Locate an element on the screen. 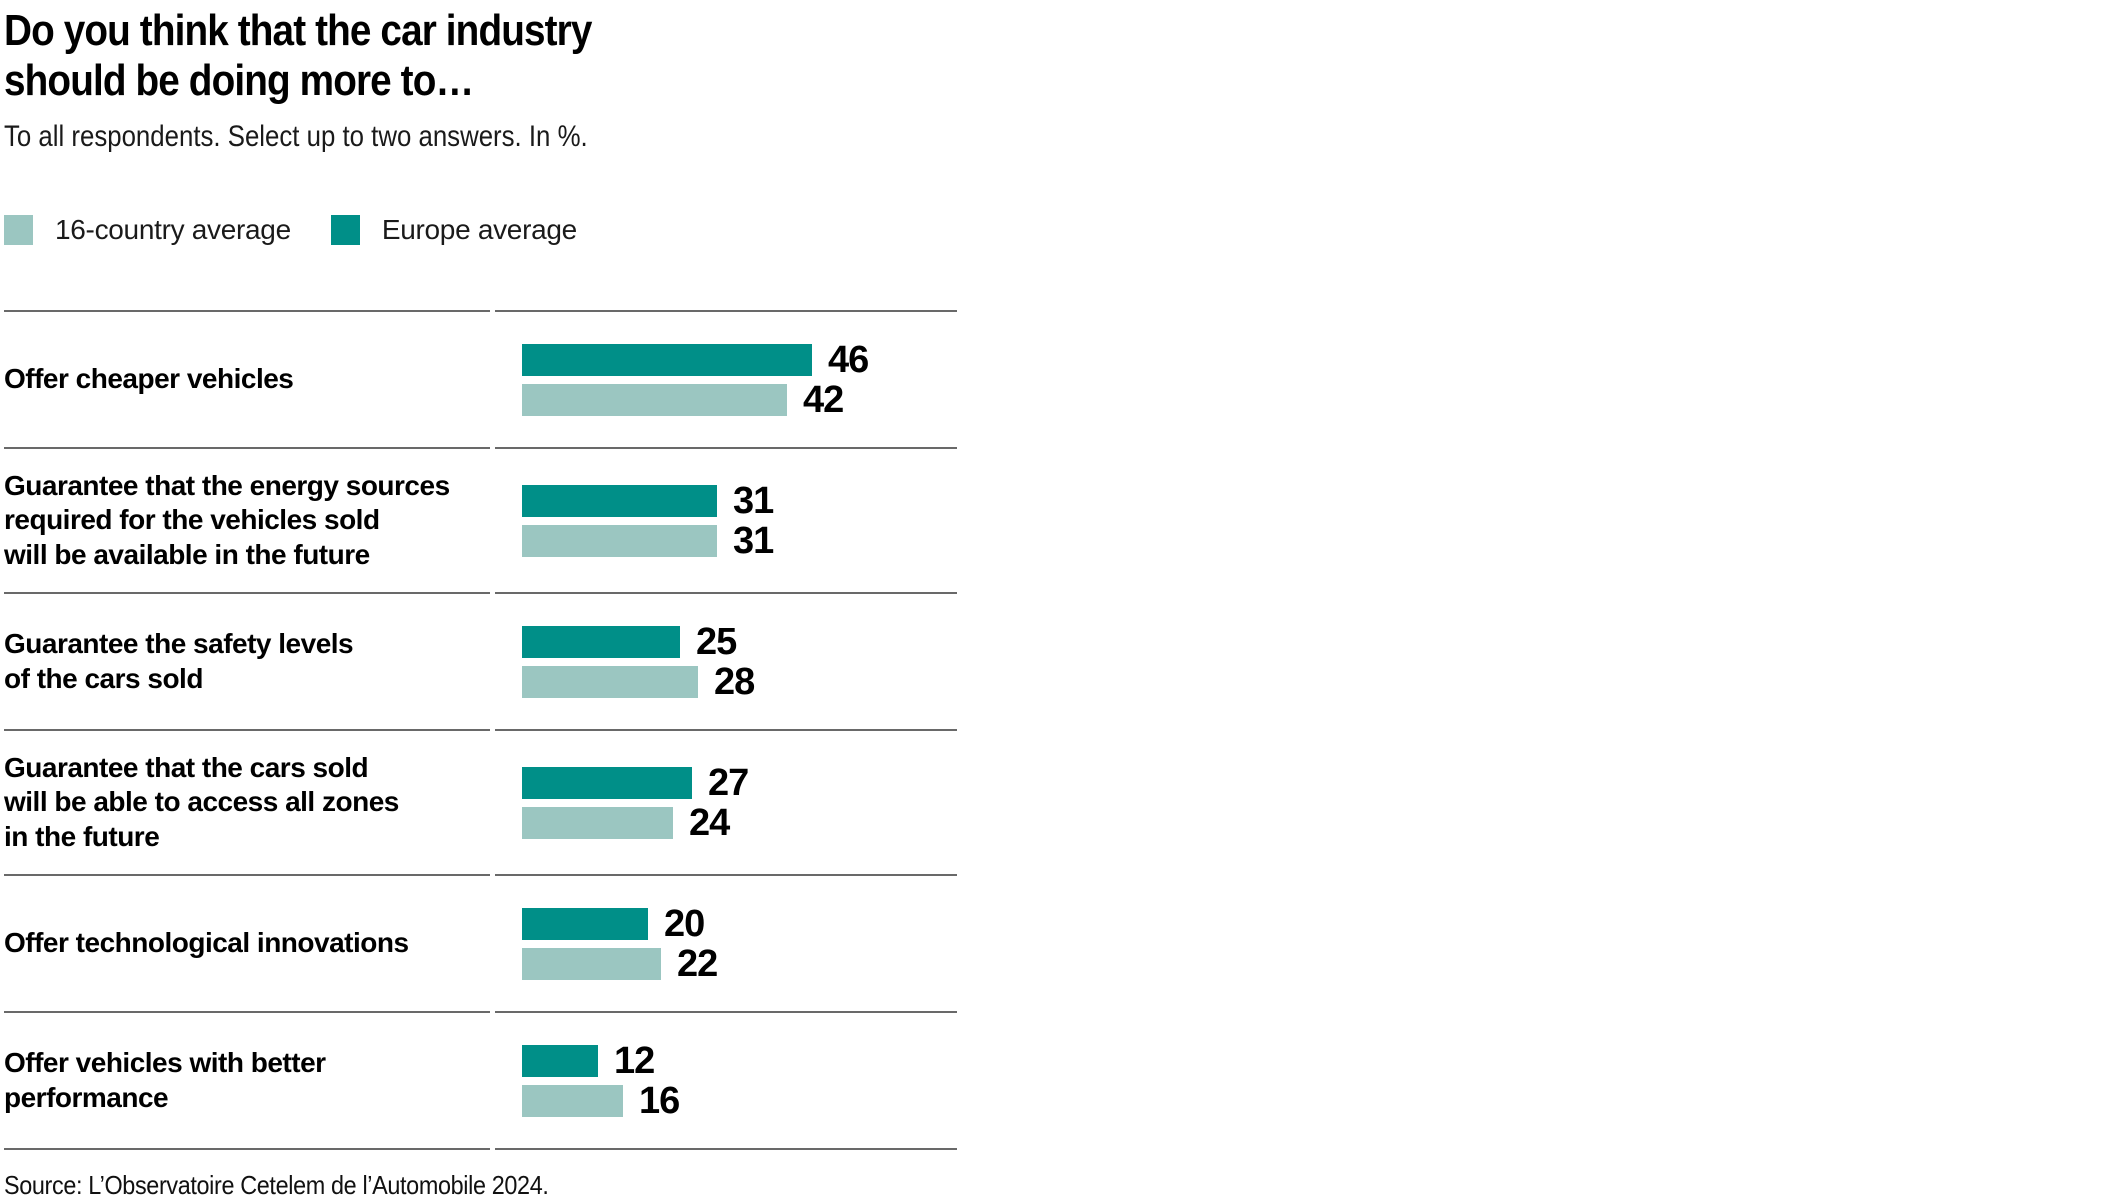  legend-swatch-16-country-average is located at coordinates (18, 230).